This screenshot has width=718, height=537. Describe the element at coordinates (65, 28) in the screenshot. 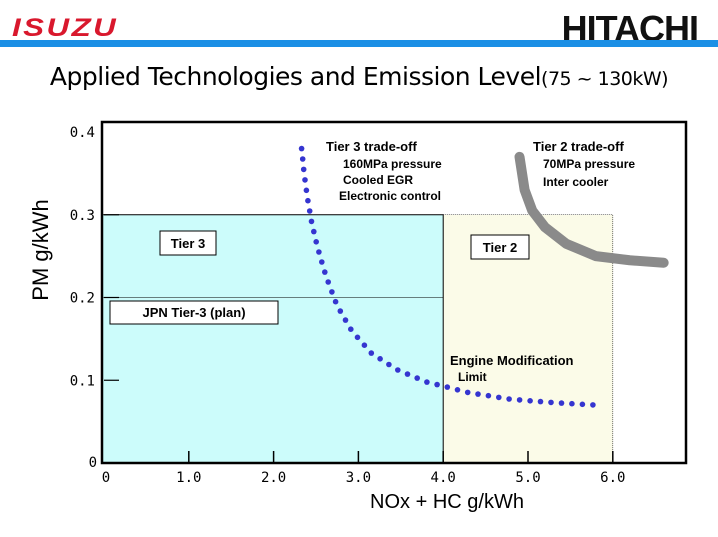

I see `isuzu-logo: ISUZU` at that location.